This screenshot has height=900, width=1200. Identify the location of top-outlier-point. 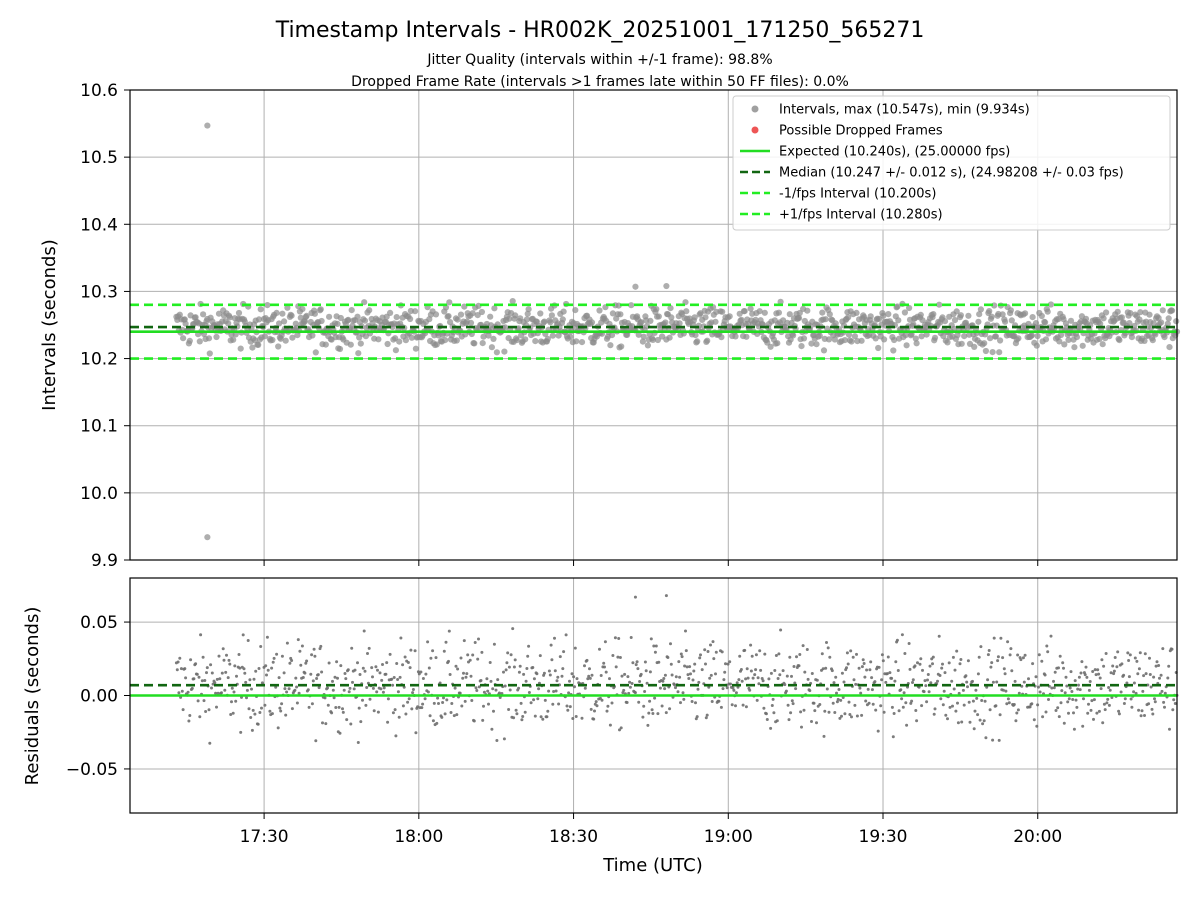
(635, 286).